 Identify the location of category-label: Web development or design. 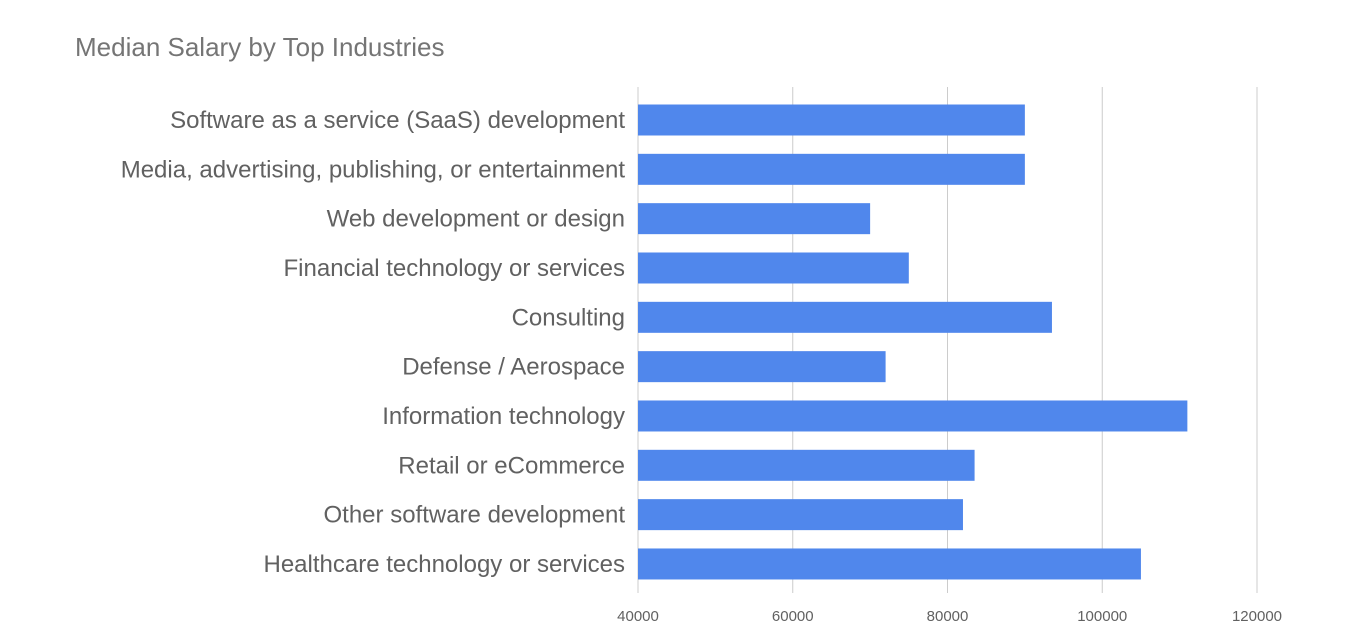
(476, 219).